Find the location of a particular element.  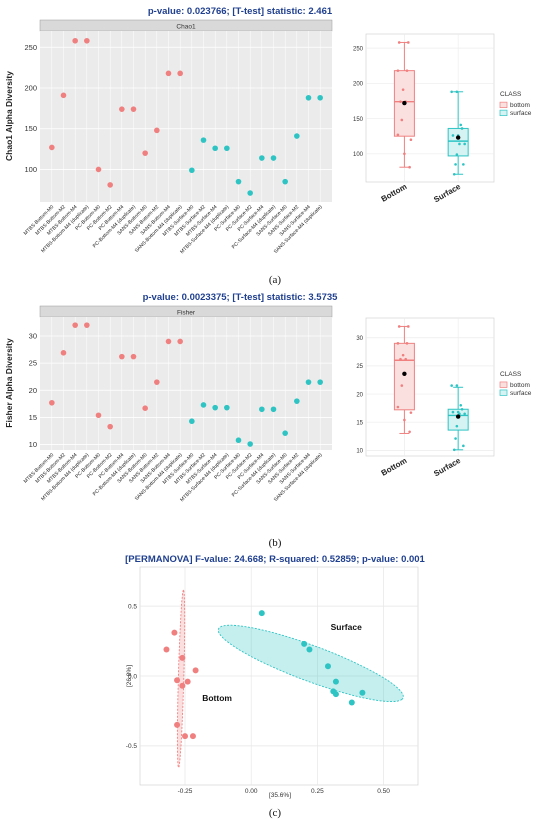

box-bottom is located at coordinates (404, 376).